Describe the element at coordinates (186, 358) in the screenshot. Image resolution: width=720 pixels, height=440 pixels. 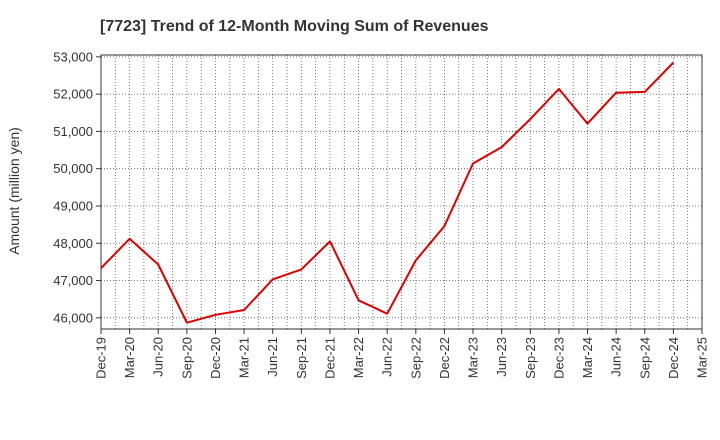
I see `x-tick-label: Sep-20` at that location.